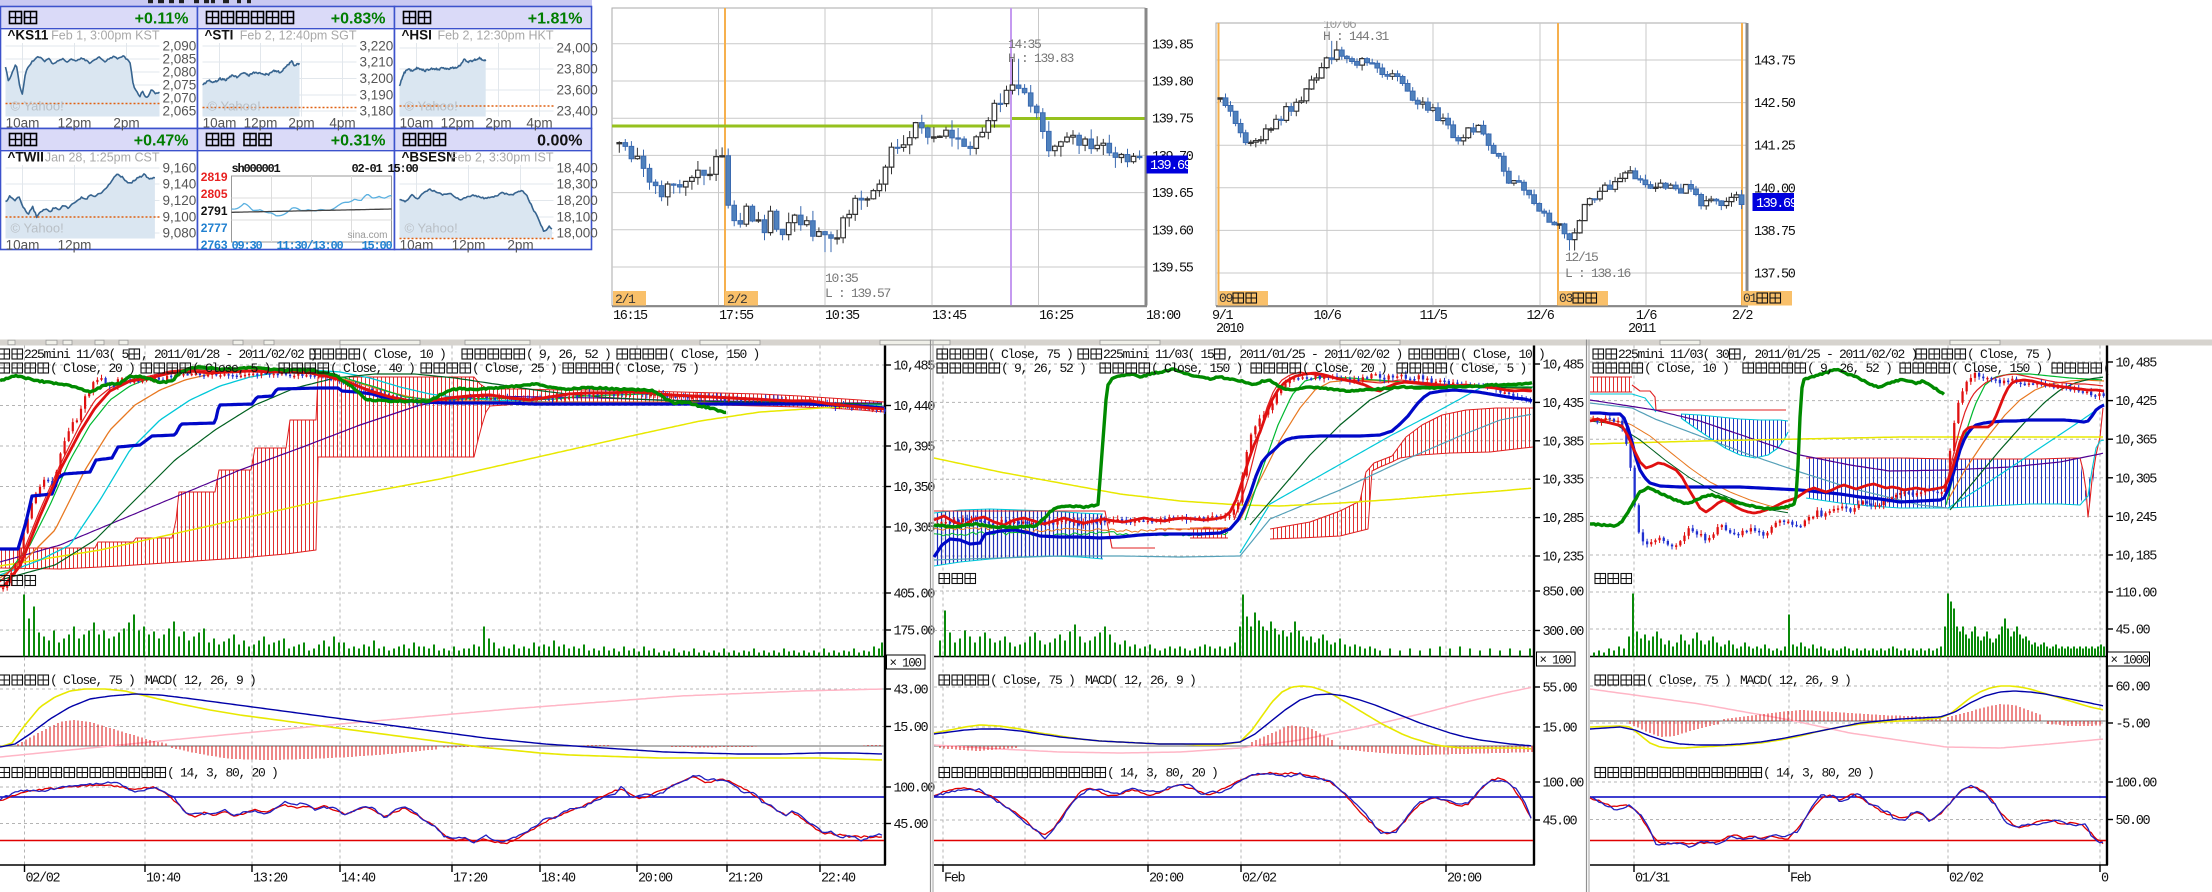 The image size is (2212, 892). Describe the element at coordinates (2133, 821) in the screenshot. I see `svg-text: 50.00` at that location.